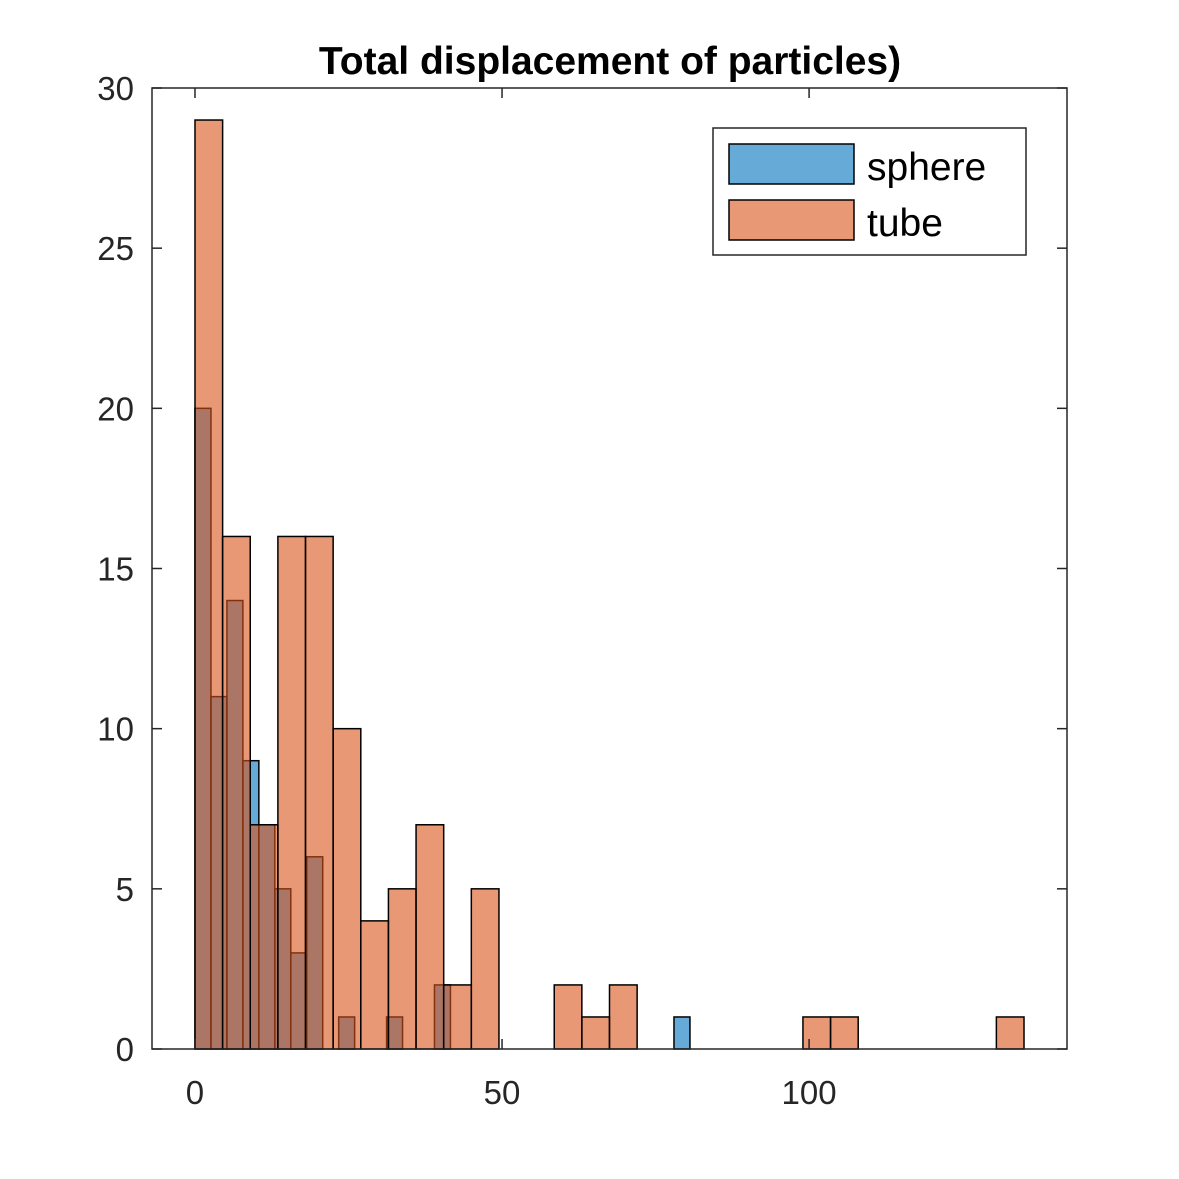  I want to click on legend-label-tube: tube, so click(905, 223).